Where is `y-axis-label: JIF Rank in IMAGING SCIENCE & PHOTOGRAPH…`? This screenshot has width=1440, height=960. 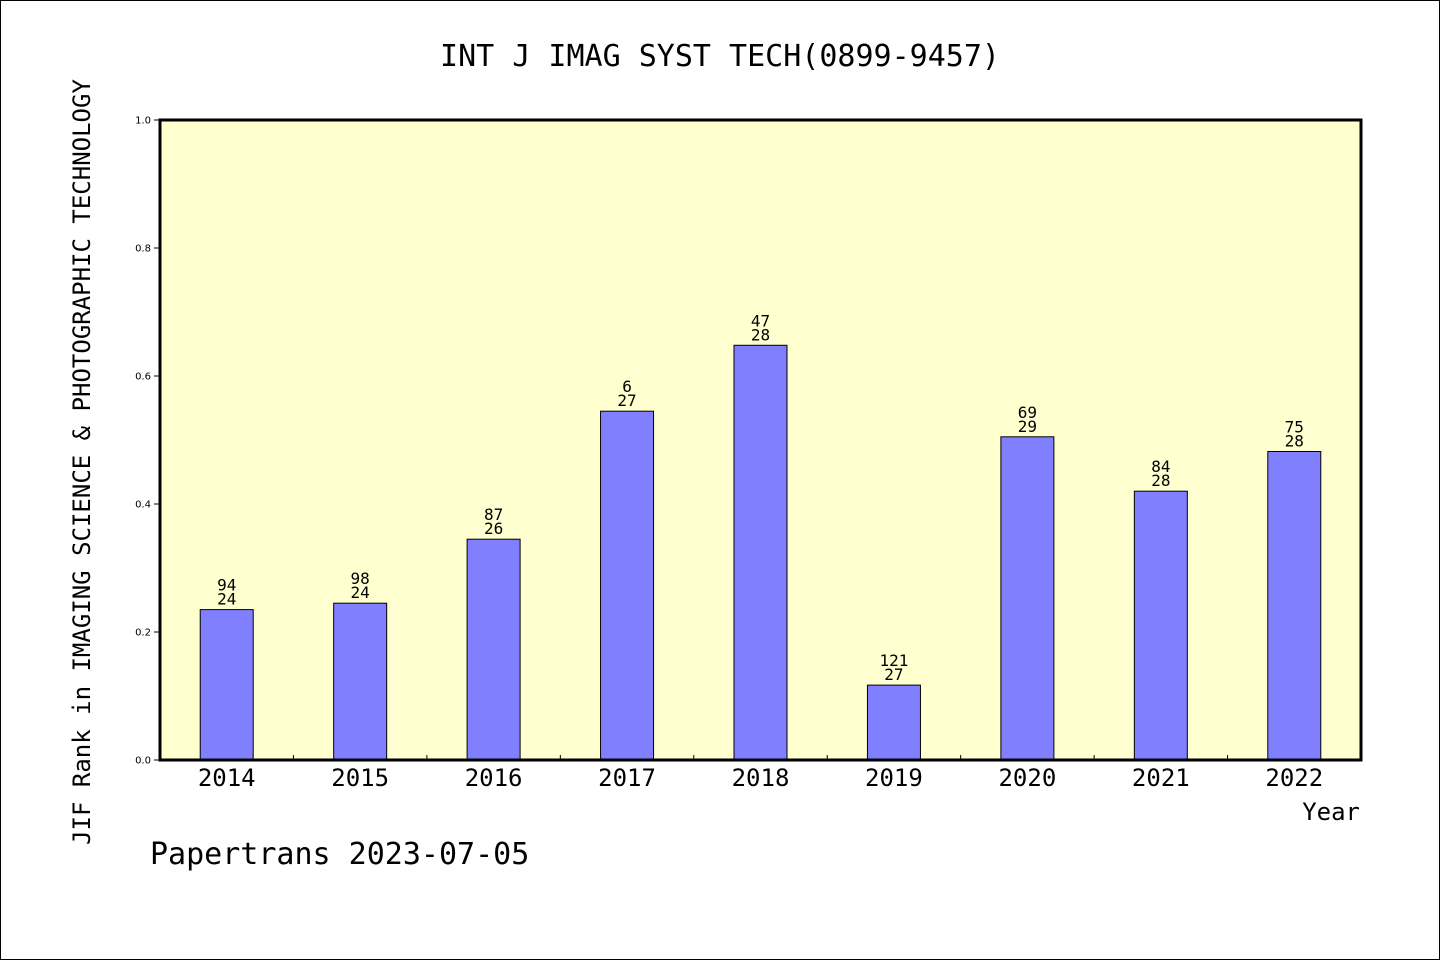 y-axis-label: JIF Rank in IMAGING SCIENCE & PHOTOGRAPH… is located at coordinates (82, 462).